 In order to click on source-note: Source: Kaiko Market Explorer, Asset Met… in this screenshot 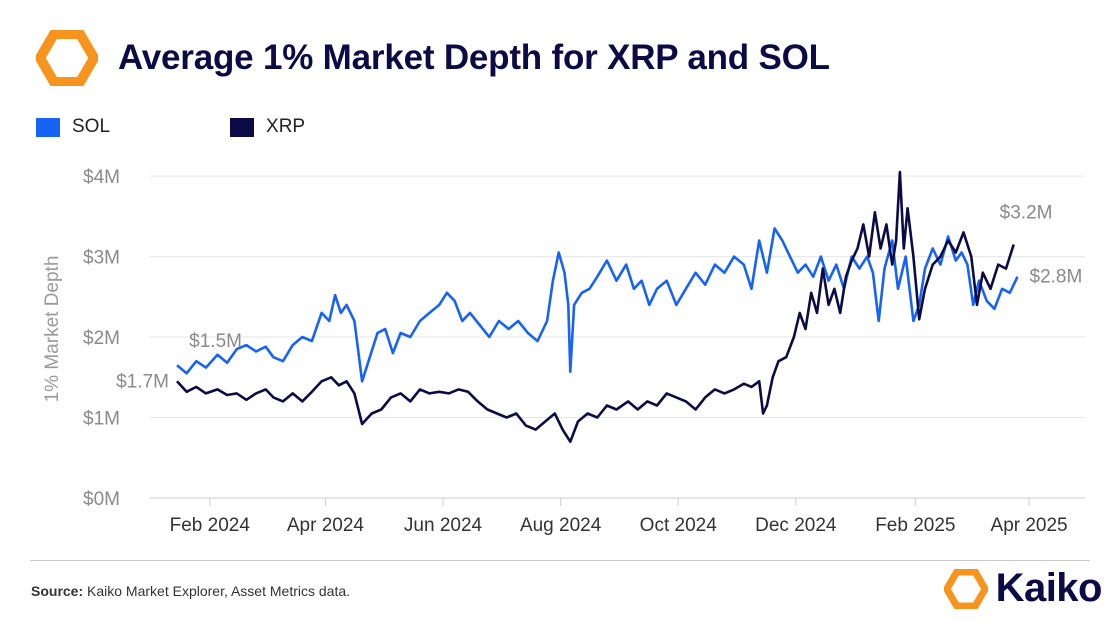, I will do `click(190, 591)`.